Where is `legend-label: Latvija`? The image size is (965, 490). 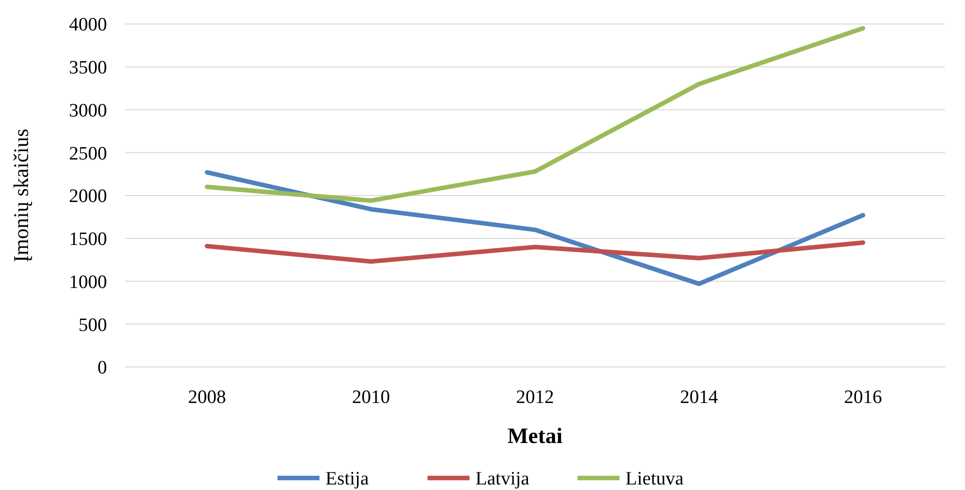
legend-label: Latvija is located at coordinates (503, 479).